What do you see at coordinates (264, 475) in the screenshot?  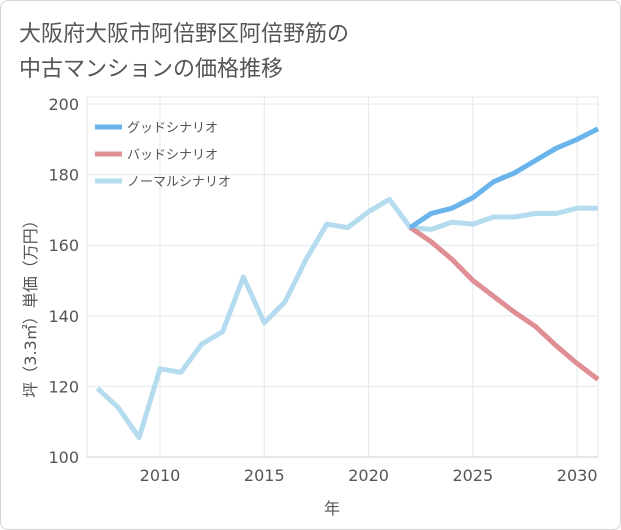 I see `x-tick-label: 2015` at bounding box center [264, 475].